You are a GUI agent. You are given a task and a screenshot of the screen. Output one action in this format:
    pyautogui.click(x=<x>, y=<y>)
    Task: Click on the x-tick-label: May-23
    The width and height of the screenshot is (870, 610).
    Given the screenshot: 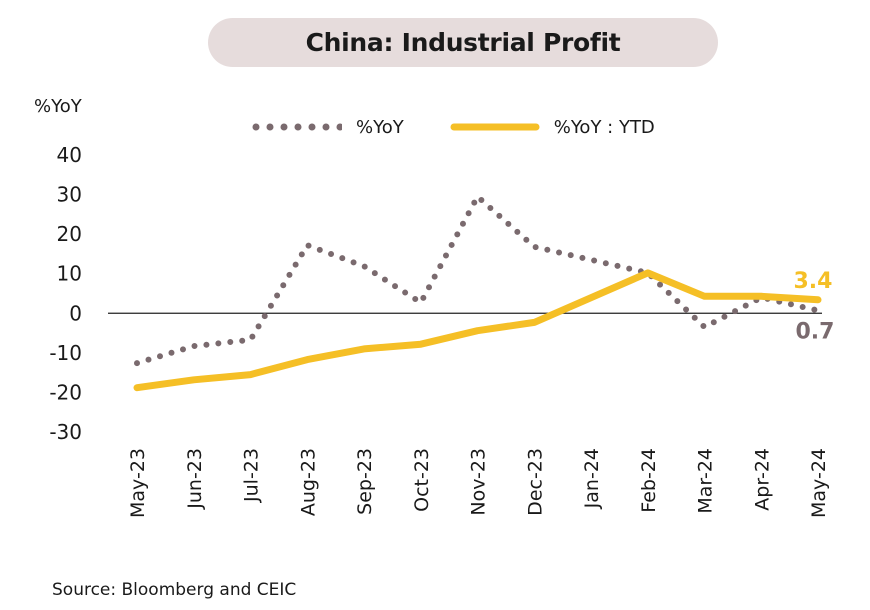 What is the action you would take?
    pyautogui.click(x=138, y=483)
    